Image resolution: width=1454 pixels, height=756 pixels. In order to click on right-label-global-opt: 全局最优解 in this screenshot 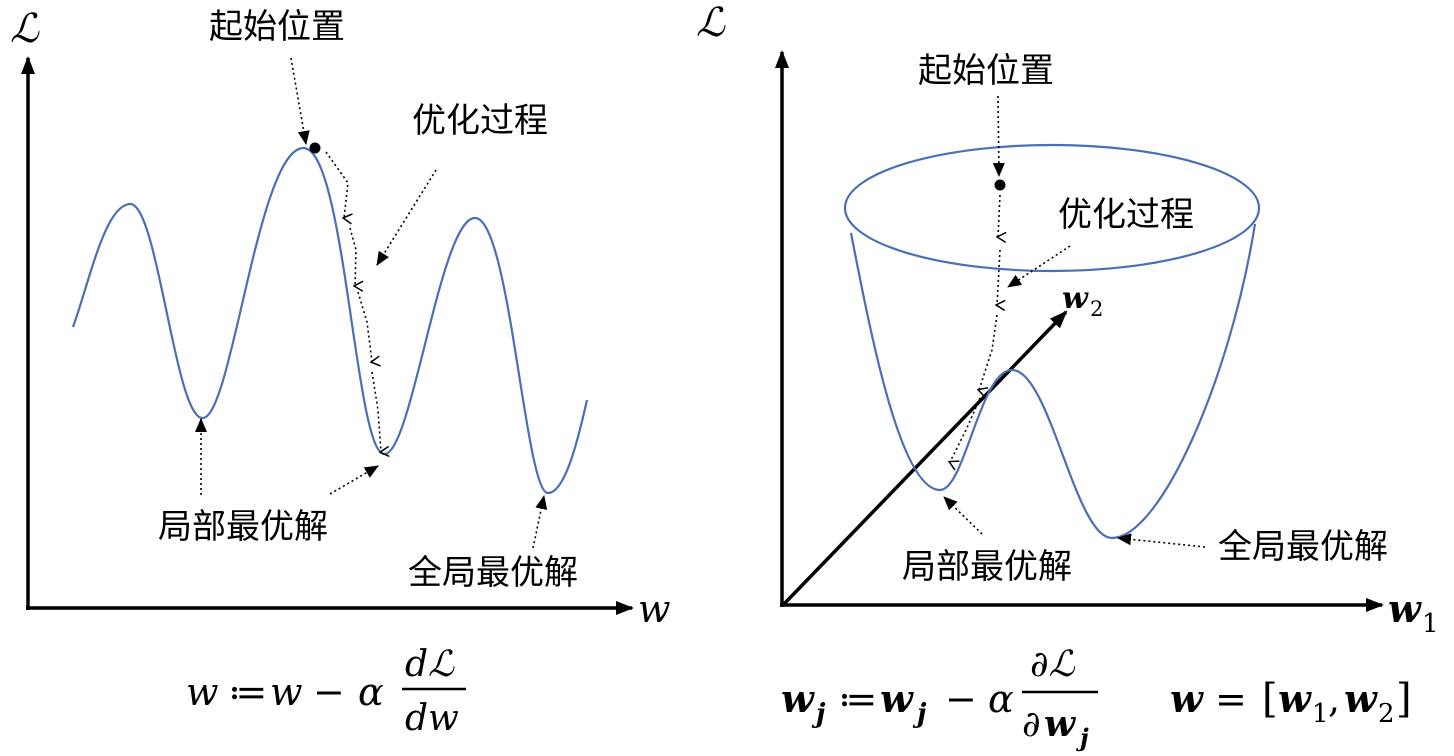, I will do `click(1303, 547)`.